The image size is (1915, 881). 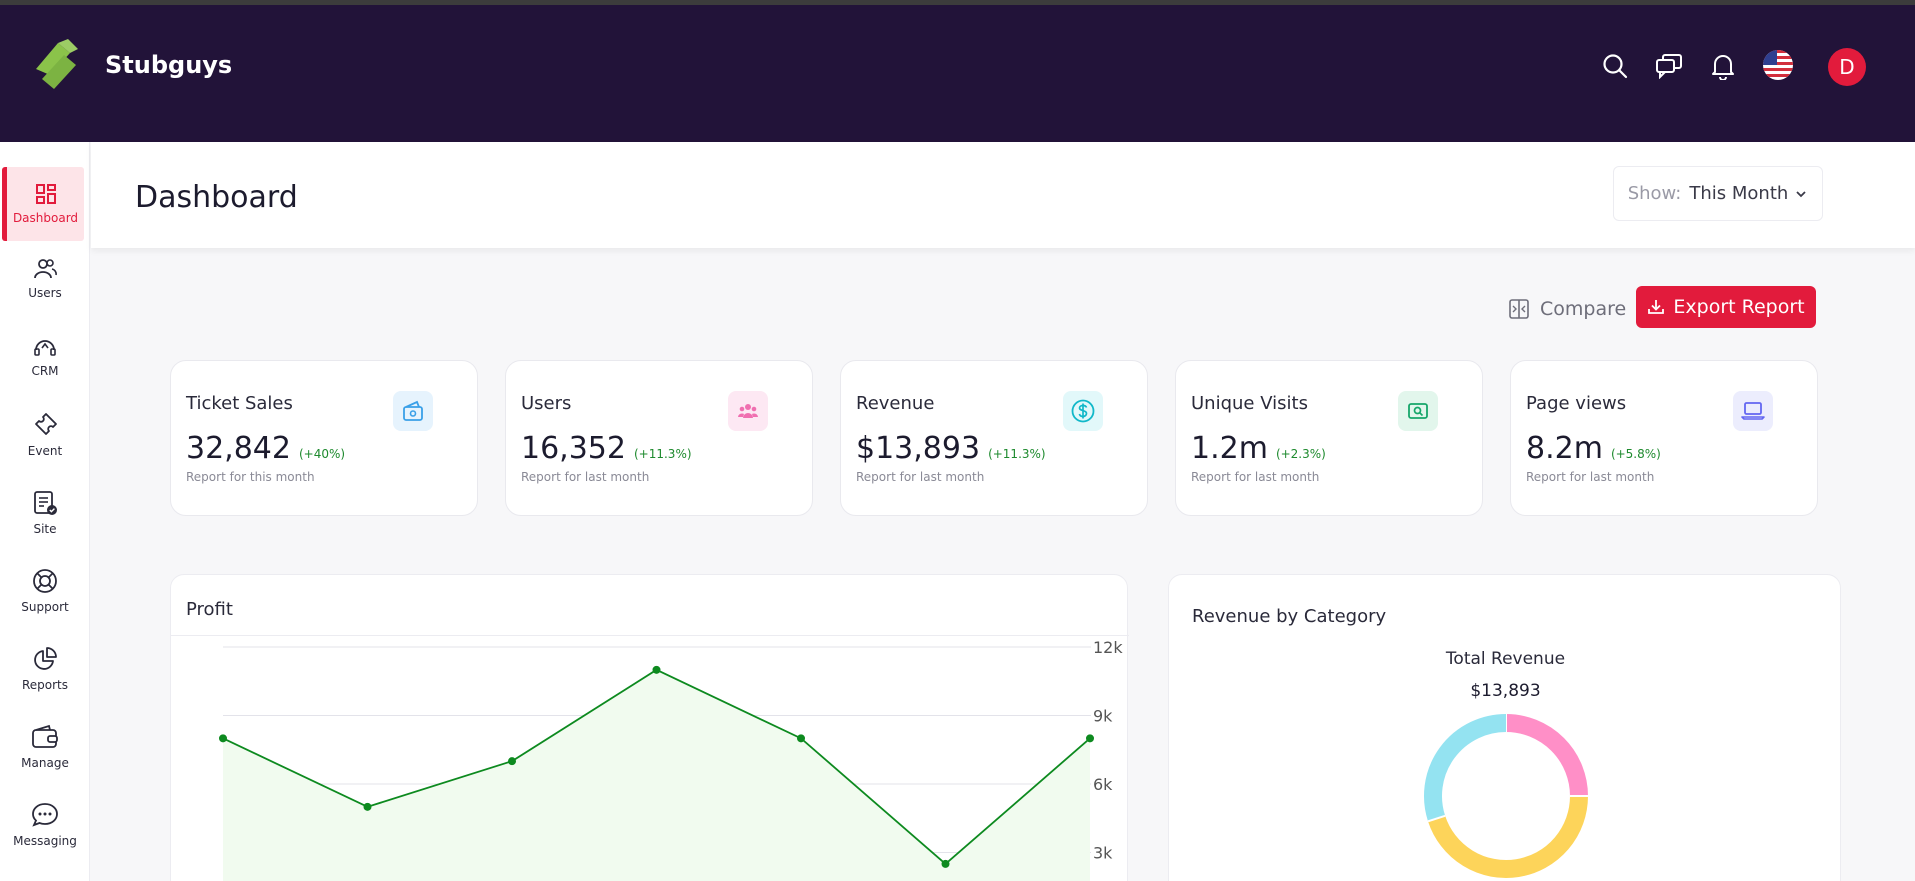 What do you see at coordinates (45, 269) in the screenshot?
I see `users-icon` at bounding box center [45, 269].